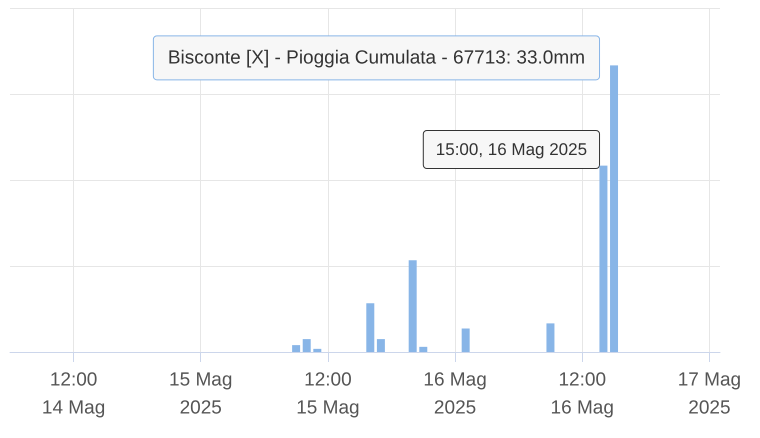 Image resolution: width=760 pixels, height=438 pixels. Describe the element at coordinates (512, 149) in the screenshot. I see `annotation: 15:00, 16 Mag 2025` at that location.